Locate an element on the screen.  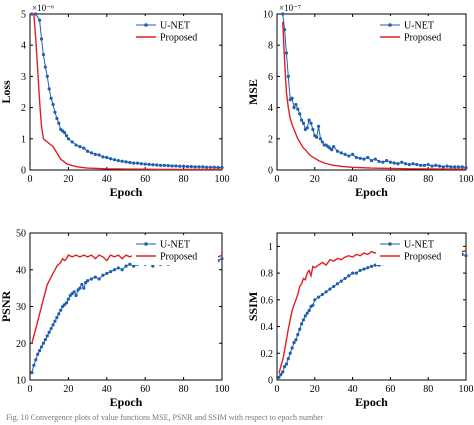
loss-proposed-line is located at coordinates (126, 92).